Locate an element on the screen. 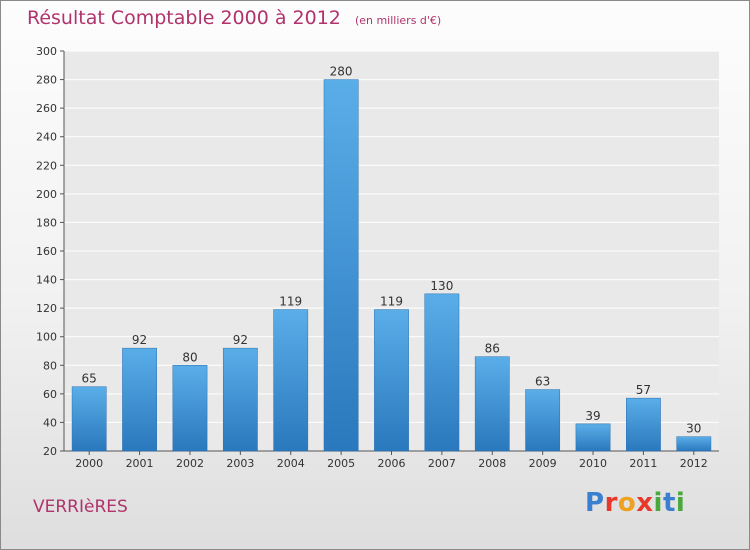  y-tick-label: 80 is located at coordinates (50, 365).